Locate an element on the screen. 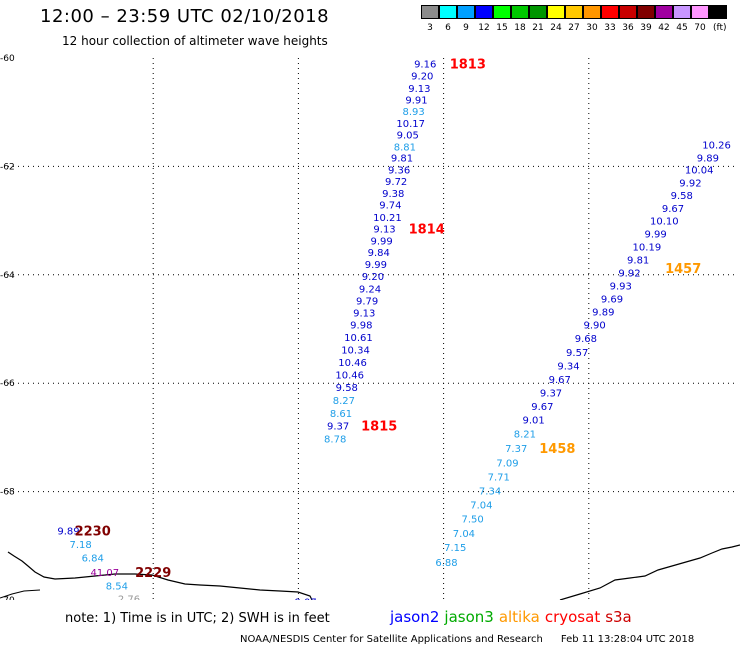  color-scale-label: 6 is located at coordinates (448, 28).